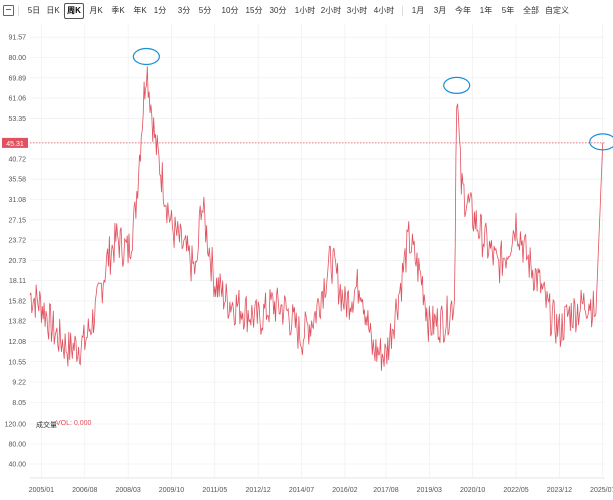  Describe the element at coordinates (127, 490) in the screenshot. I see `x-tick-label: 2008/03` at that location.